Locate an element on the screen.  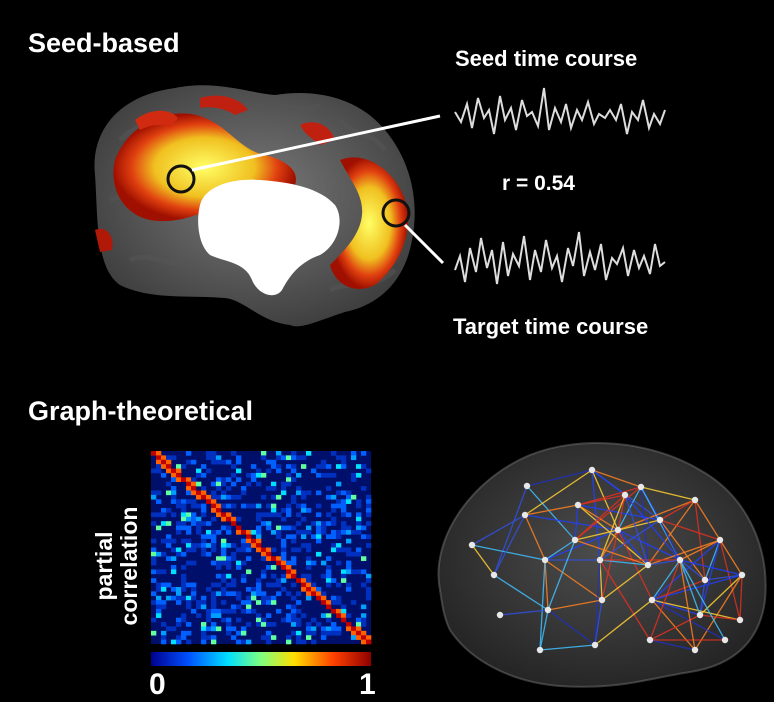
colorbar-min-label: 0 is located at coordinates (157, 684).